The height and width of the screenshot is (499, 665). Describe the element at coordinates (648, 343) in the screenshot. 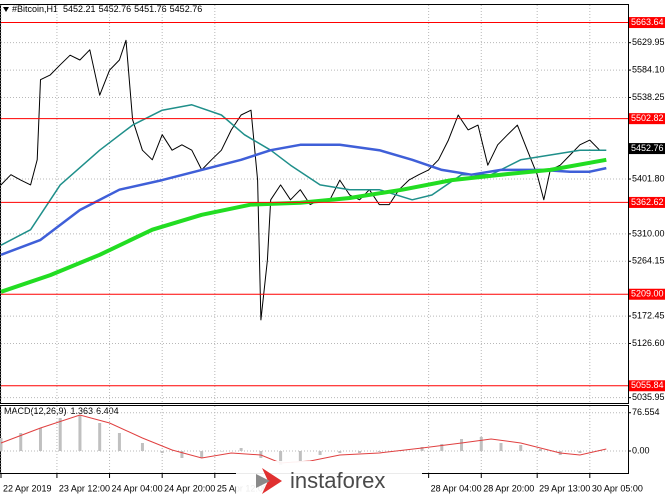

I see `y-tick-label: 5126.60` at that location.